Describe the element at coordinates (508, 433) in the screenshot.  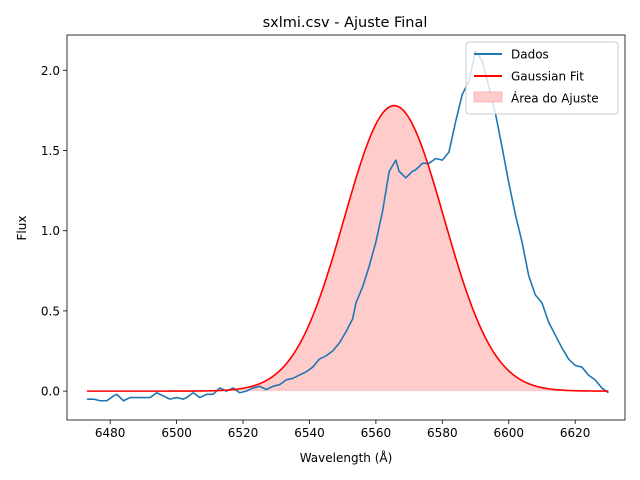
I see `x-tick-label: 6600` at that location.